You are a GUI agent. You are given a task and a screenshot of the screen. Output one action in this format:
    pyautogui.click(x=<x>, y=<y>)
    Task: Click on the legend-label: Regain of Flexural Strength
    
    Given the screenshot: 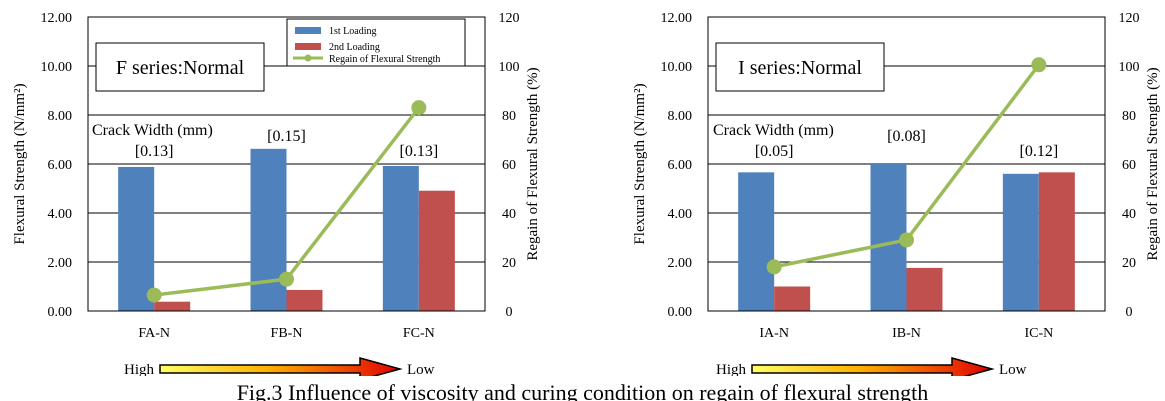 What is the action you would take?
    pyautogui.click(x=384, y=59)
    